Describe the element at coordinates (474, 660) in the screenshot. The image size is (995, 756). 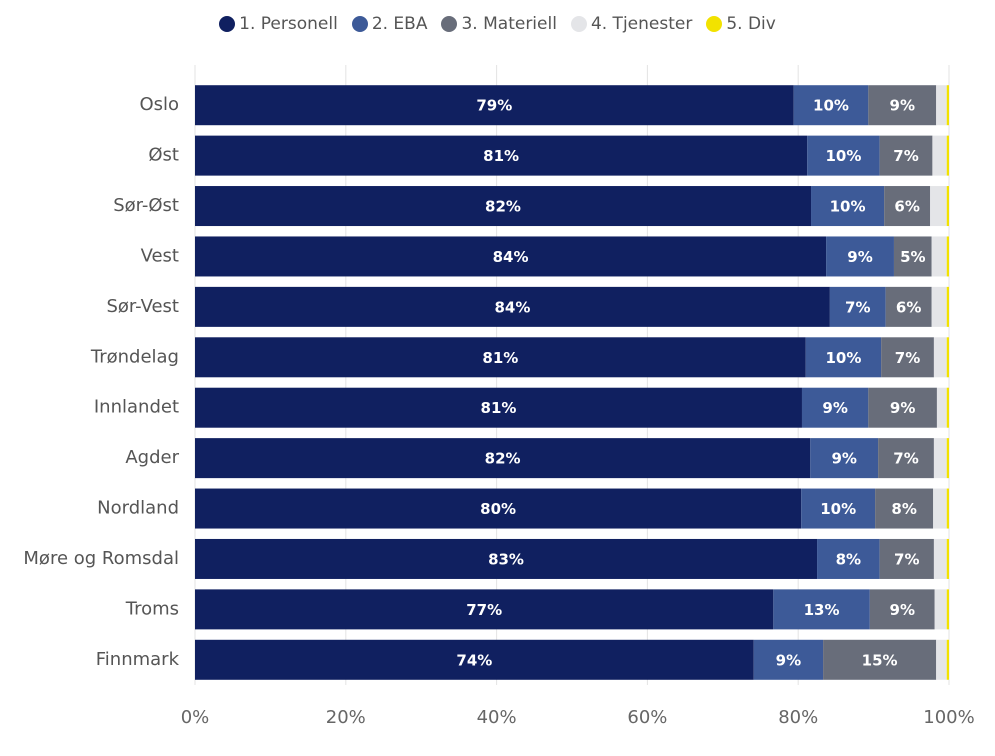
I see `value-label: 74%` at that location.